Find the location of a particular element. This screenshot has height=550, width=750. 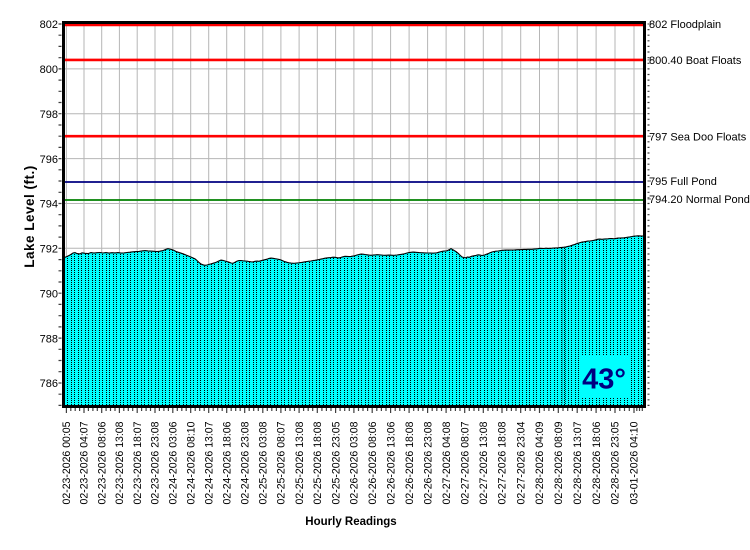

svg-text: 02-25-2026 23:05 is located at coordinates (336, 463).